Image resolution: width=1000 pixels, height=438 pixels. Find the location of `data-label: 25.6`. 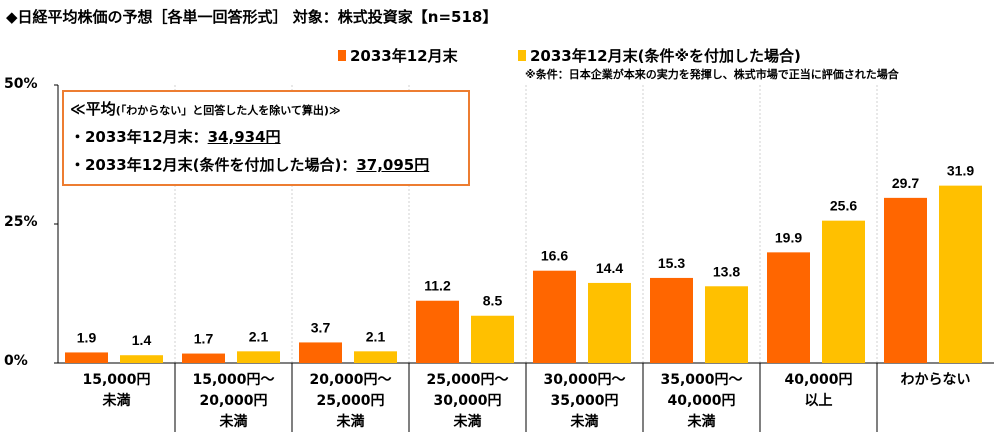

data-label: 25.6 is located at coordinates (843, 206).